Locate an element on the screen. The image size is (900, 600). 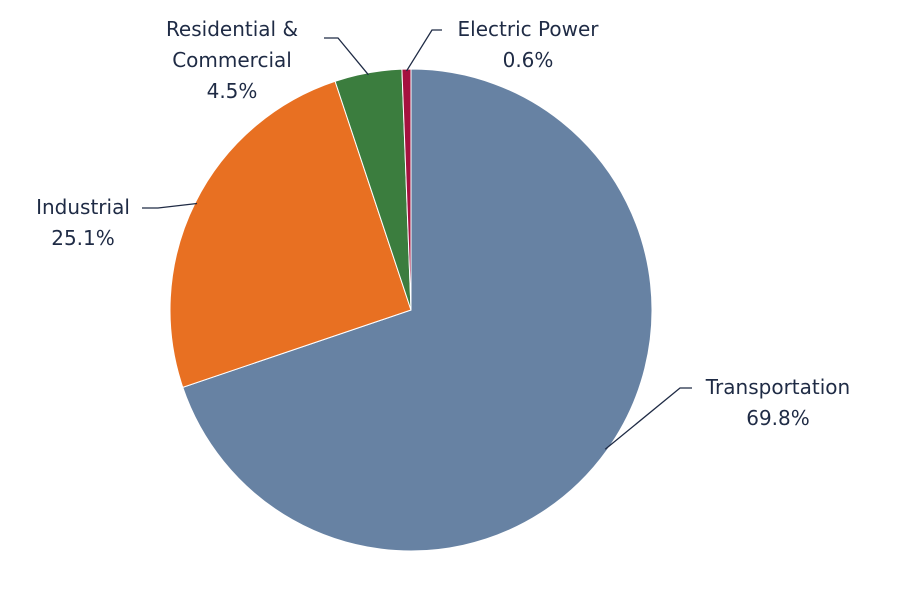
data-label: Residential & Commercial 4.5% is located at coordinates (232, 60).